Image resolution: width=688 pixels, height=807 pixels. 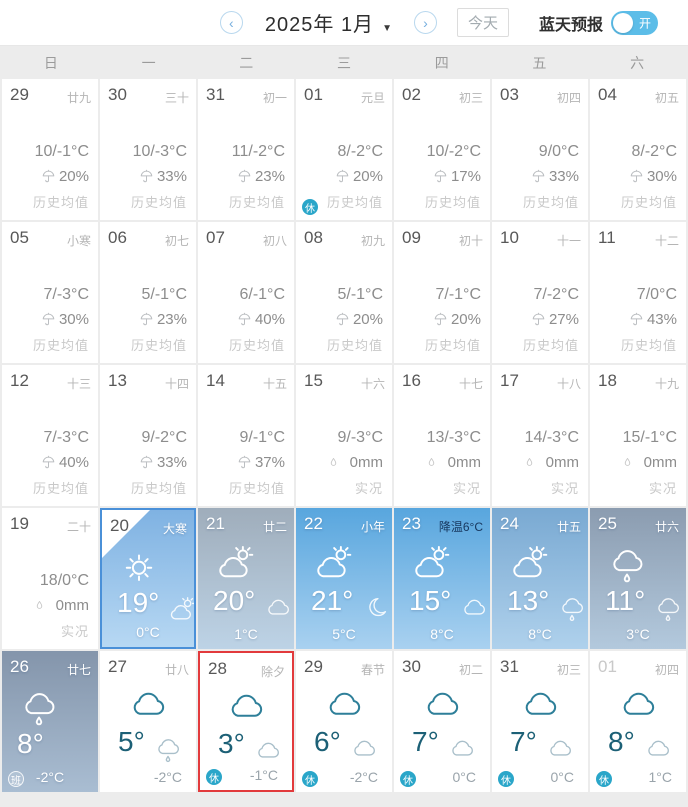 What do you see at coordinates (442, 149) in the screenshot?
I see `day-cell-02: 02 初三 10/-2°C 17% 历史均值` at bounding box center [442, 149].